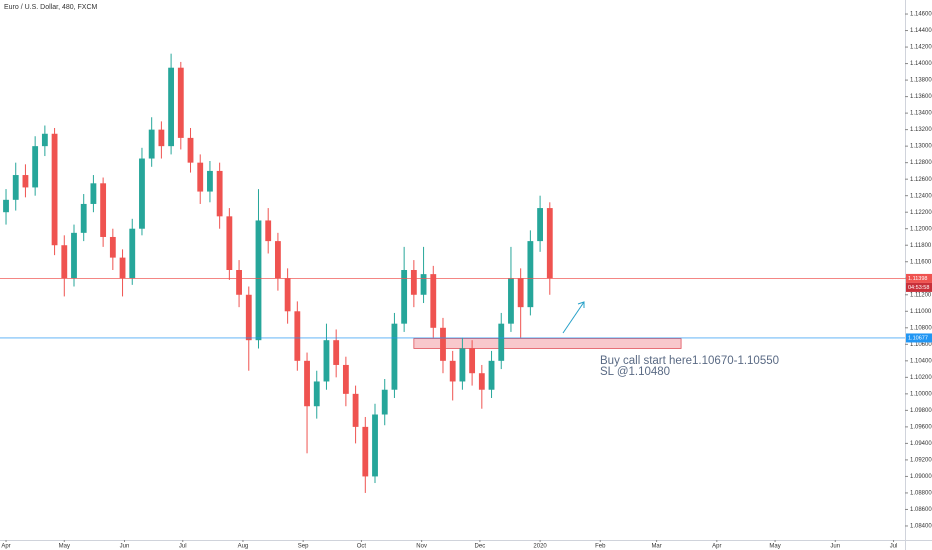  What do you see at coordinates (921, 64) in the screenshot?
I see `y-tick-label: 1.14000` at bounding box center [921, 64].